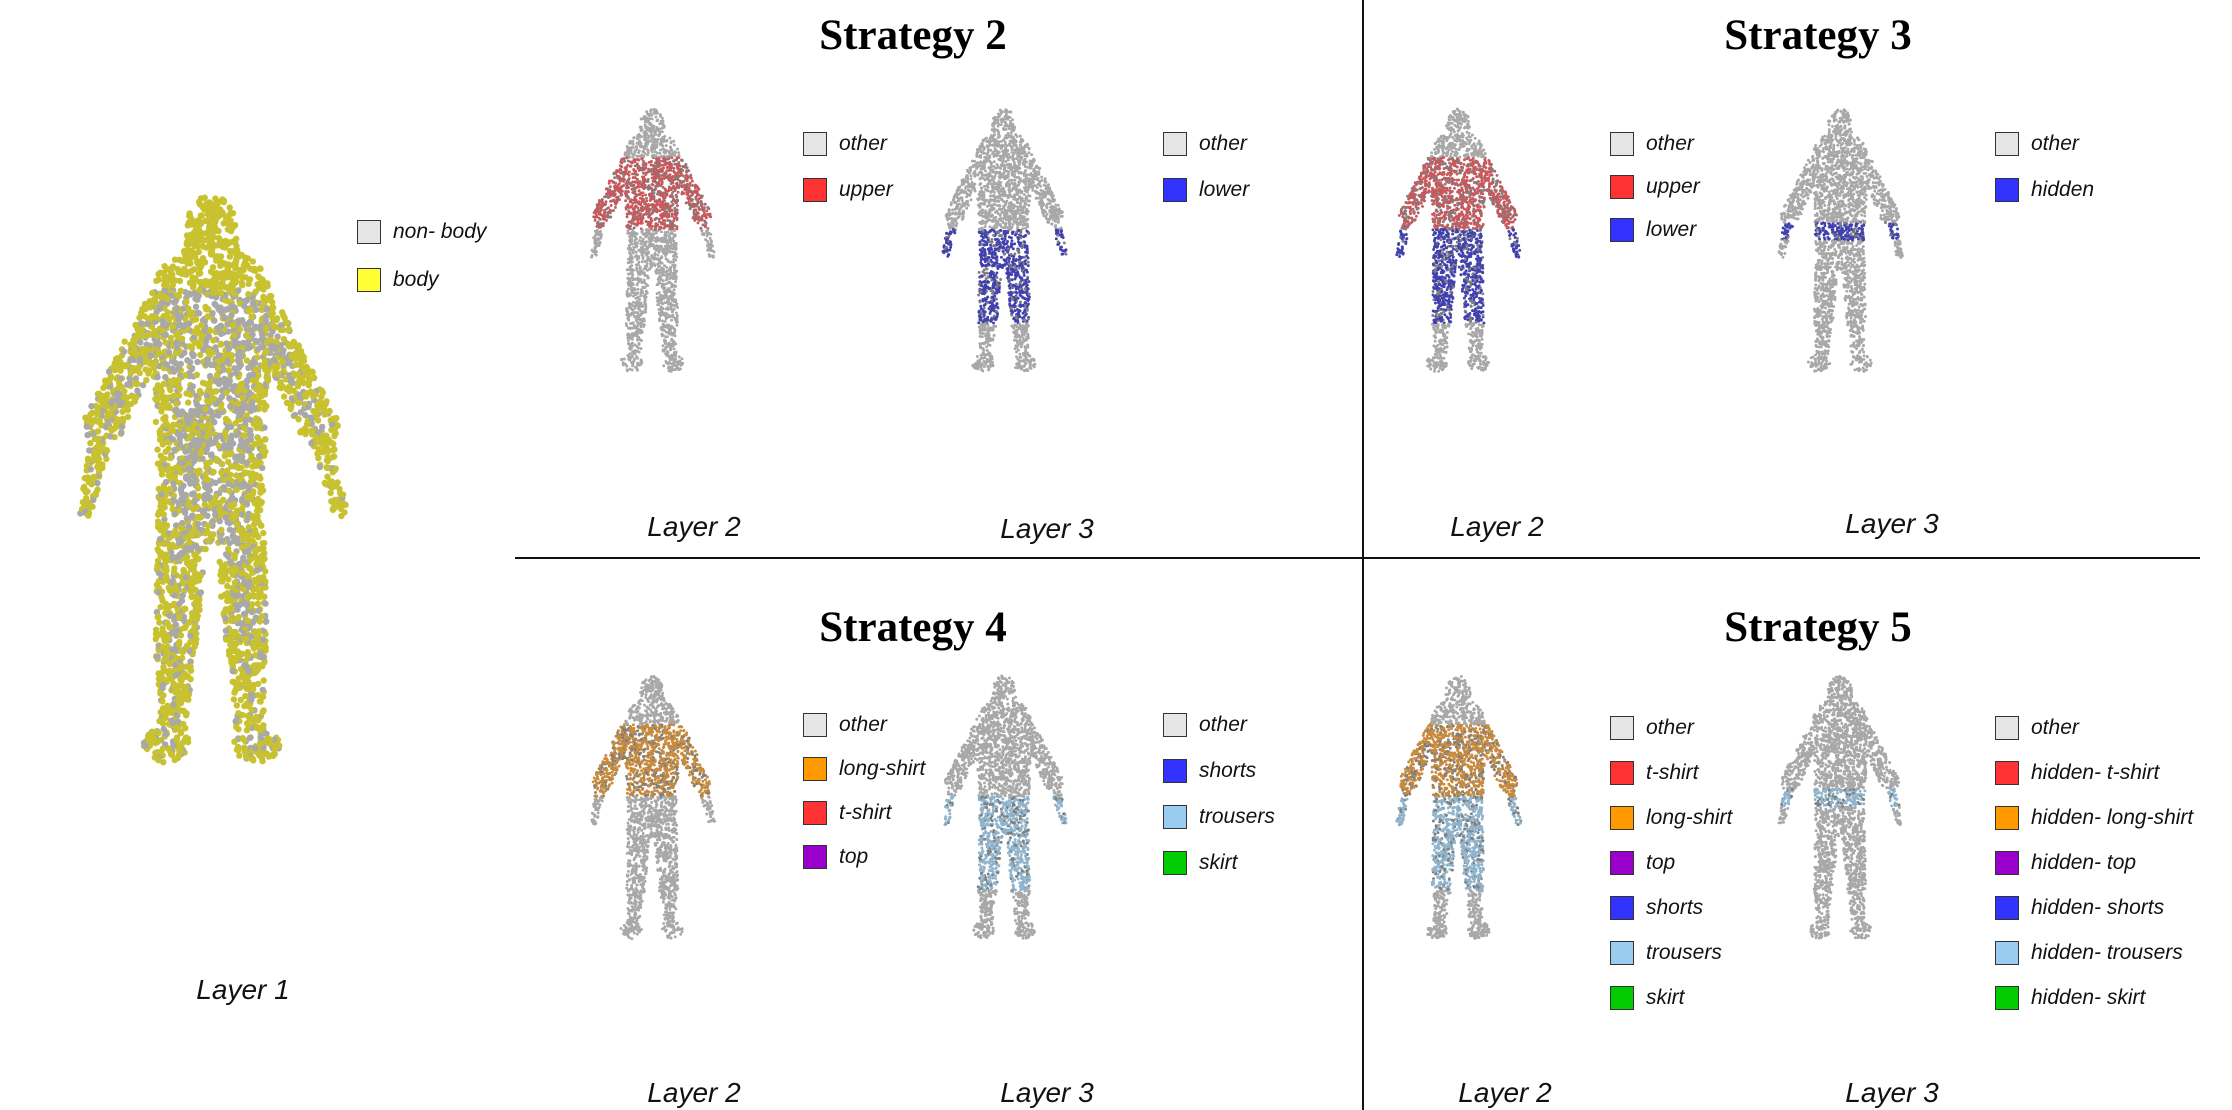  I want to click on layer1-caption: Layer 1, so click(242, 990).